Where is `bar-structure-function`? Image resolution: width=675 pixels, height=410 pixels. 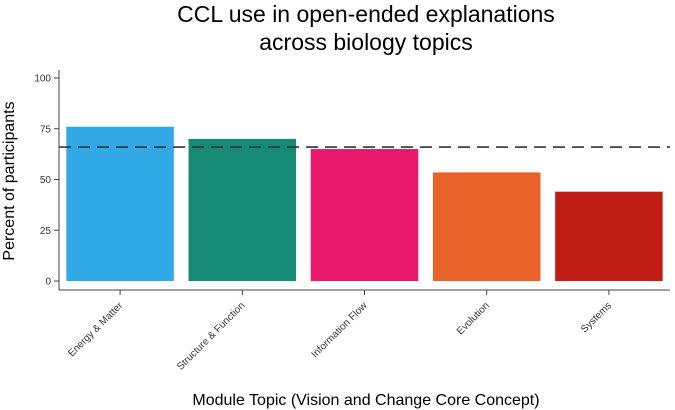 bar-structure-function is located at coordinates (242, 209).